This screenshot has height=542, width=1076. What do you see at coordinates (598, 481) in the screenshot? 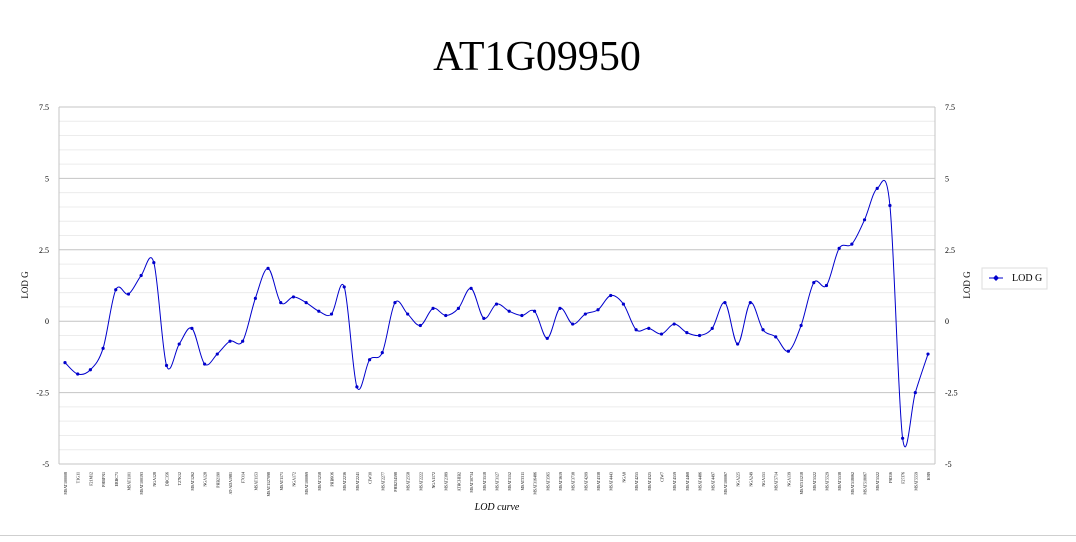
I see `x-tick-label: MSAT4338` at bounding box center [598, 481].